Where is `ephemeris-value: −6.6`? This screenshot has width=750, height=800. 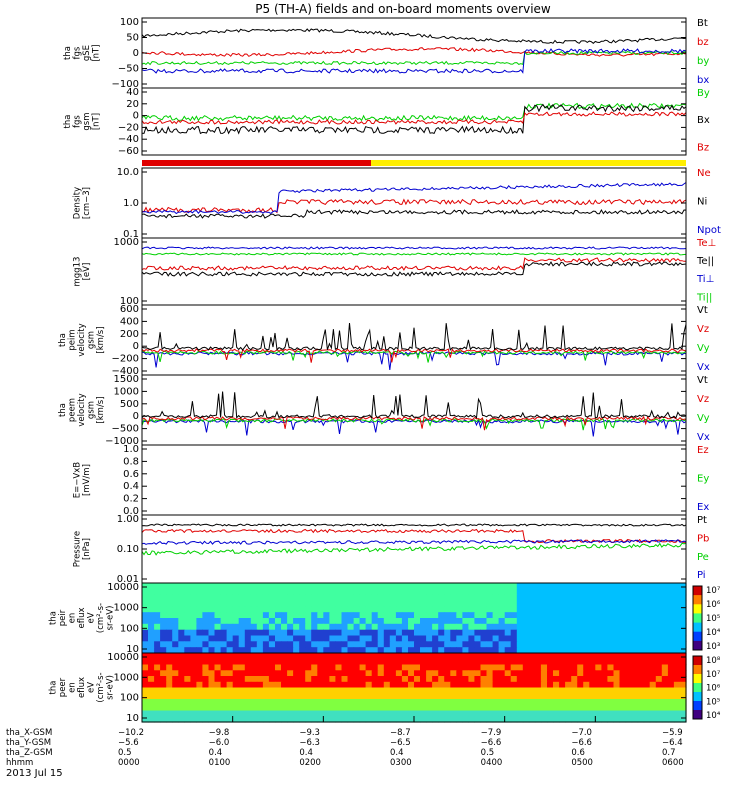 ephemeris-value: −6.6 is located at coordinates (491, 743).